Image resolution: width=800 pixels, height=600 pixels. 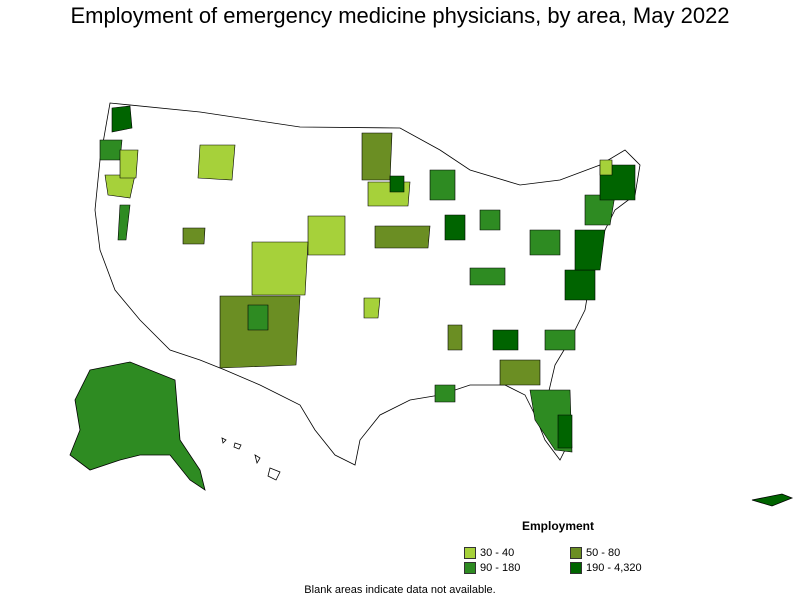 I want to click on puerto-rico-outline, so click(x=772, y=500).